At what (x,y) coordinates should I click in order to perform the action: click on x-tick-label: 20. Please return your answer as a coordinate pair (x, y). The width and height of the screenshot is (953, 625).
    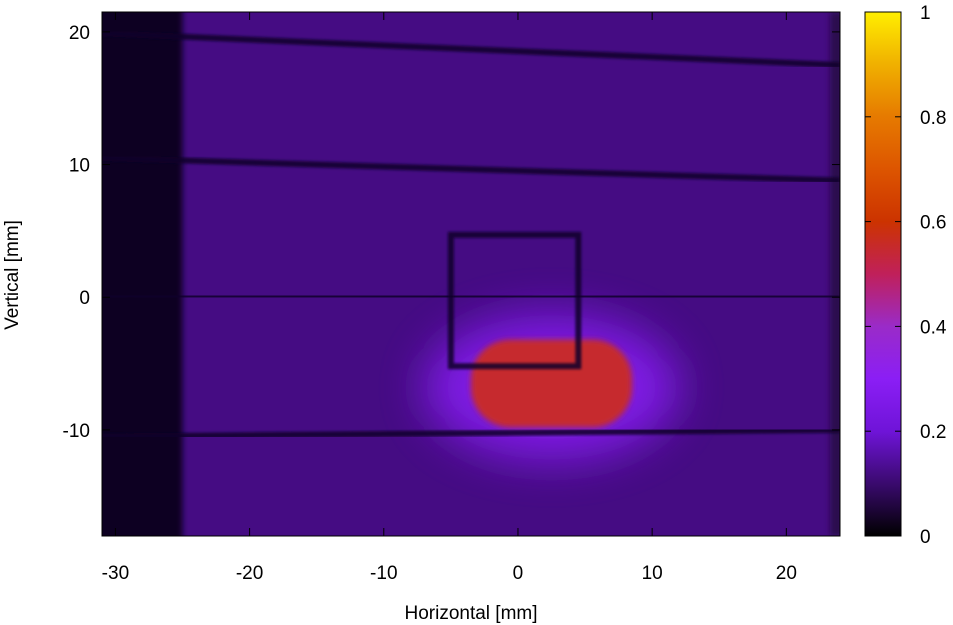
    Looking at the image, I should click on (786, 573).